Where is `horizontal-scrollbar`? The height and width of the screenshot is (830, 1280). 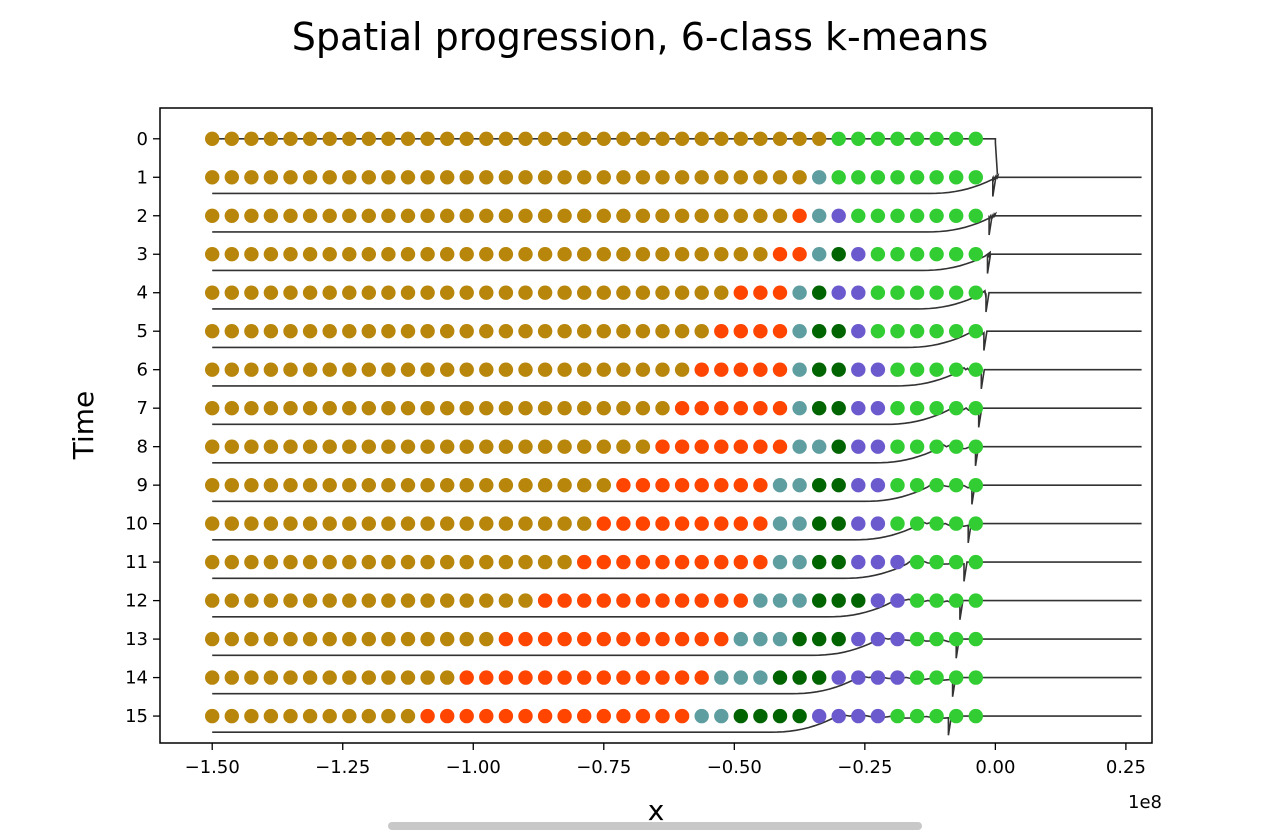 horizontal-scrollbar is located at coordinates (655, 826).